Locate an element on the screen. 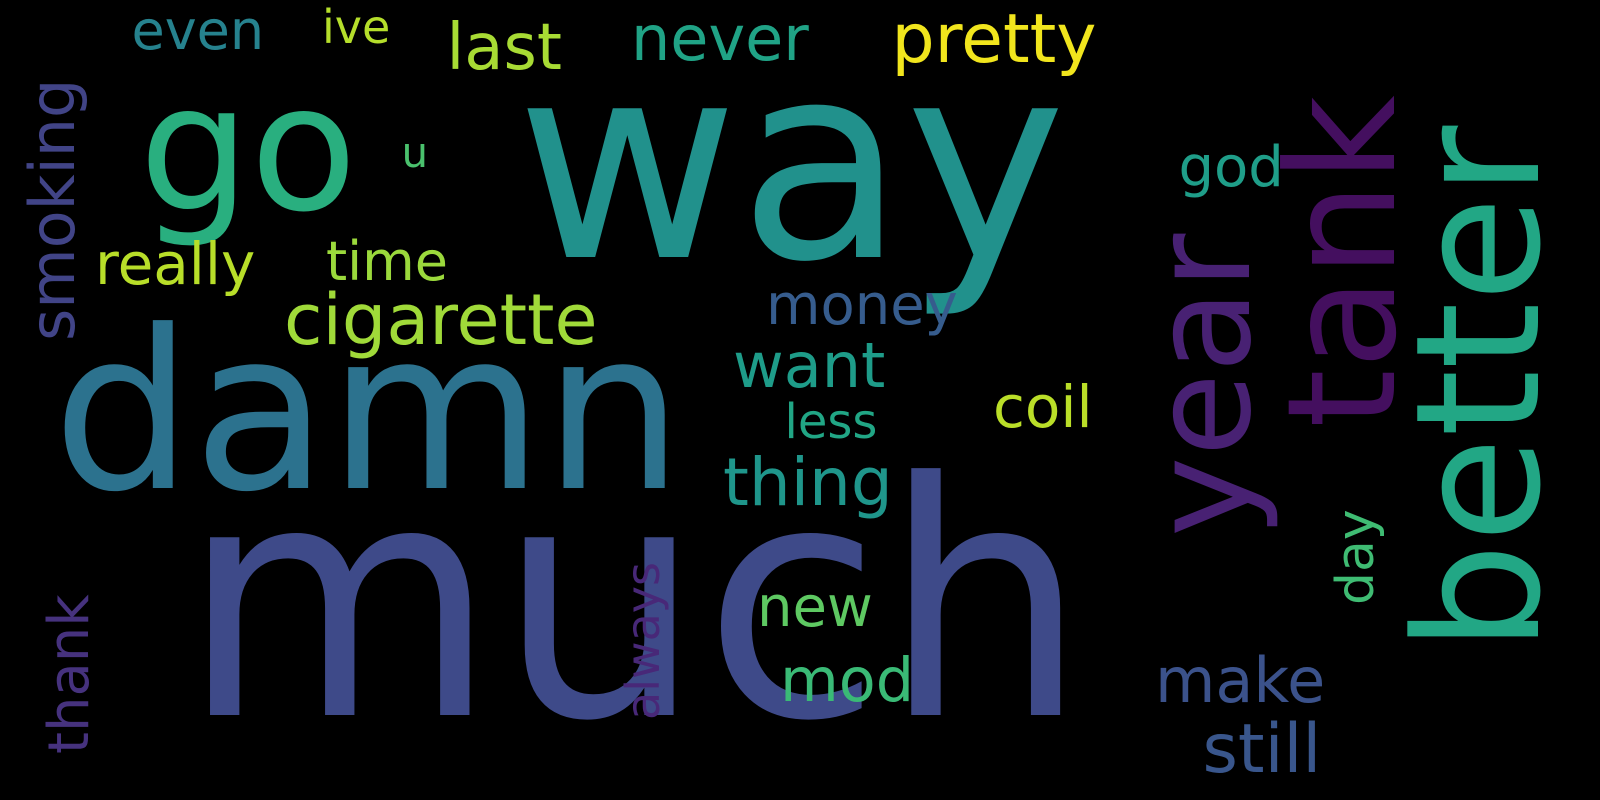  word-mod: mod is located at coordinates (847, 681).